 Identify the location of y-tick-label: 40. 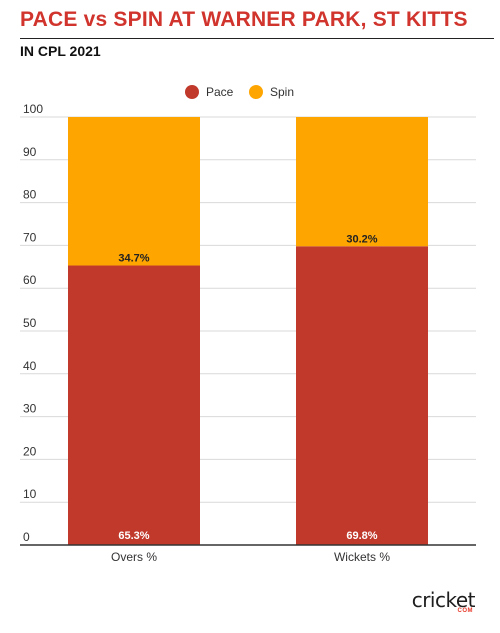
(30, 366).